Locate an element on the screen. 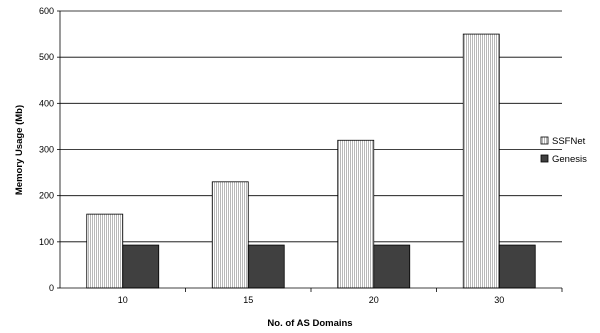  y-tick-label: 300 is located at coordinates (46, 150).